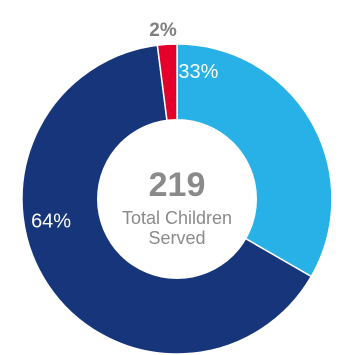  I want to click on slice-label-33: 33%, so click(198, 72).